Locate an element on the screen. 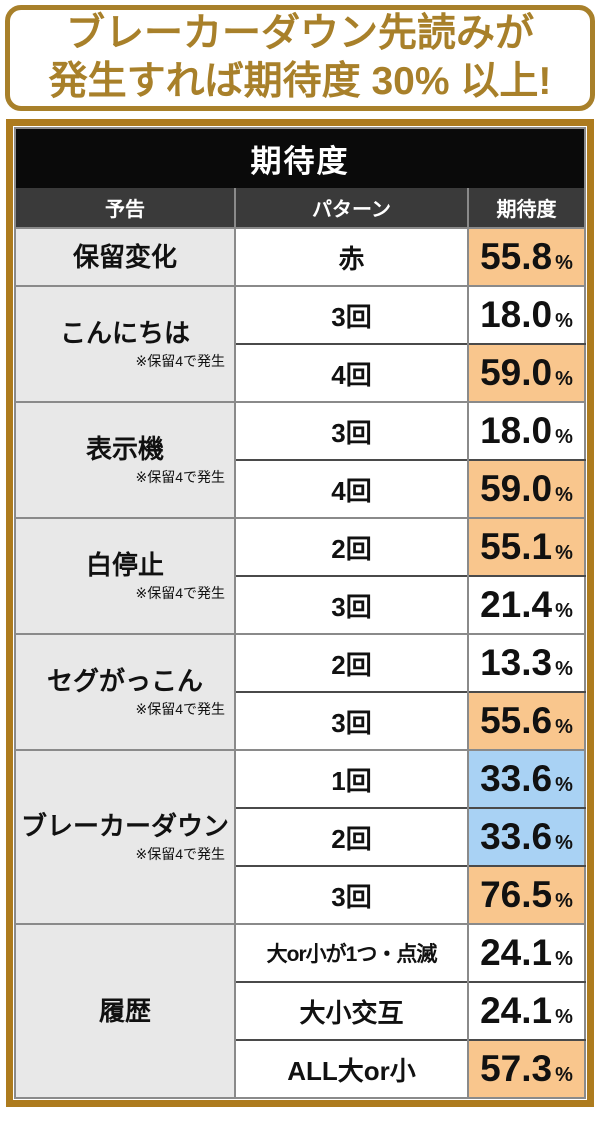  table-row: こんにちは ※保留4で発生 3回 18.0% is located at coordinates (300, 343).